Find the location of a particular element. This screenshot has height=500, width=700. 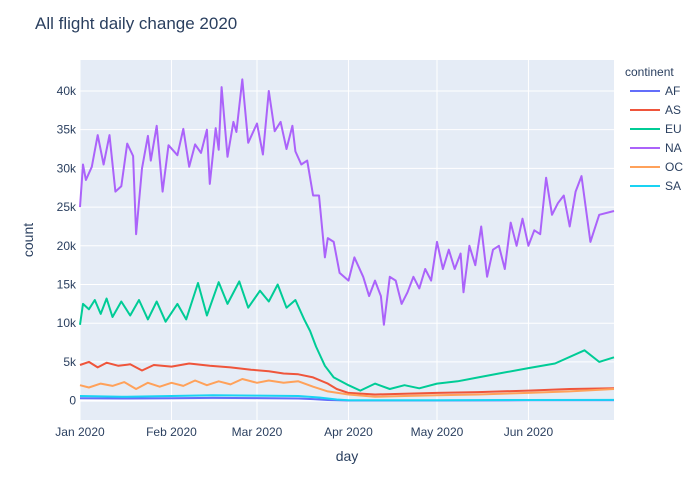

legend-label-na: NA is located at coordinates (673, 148).